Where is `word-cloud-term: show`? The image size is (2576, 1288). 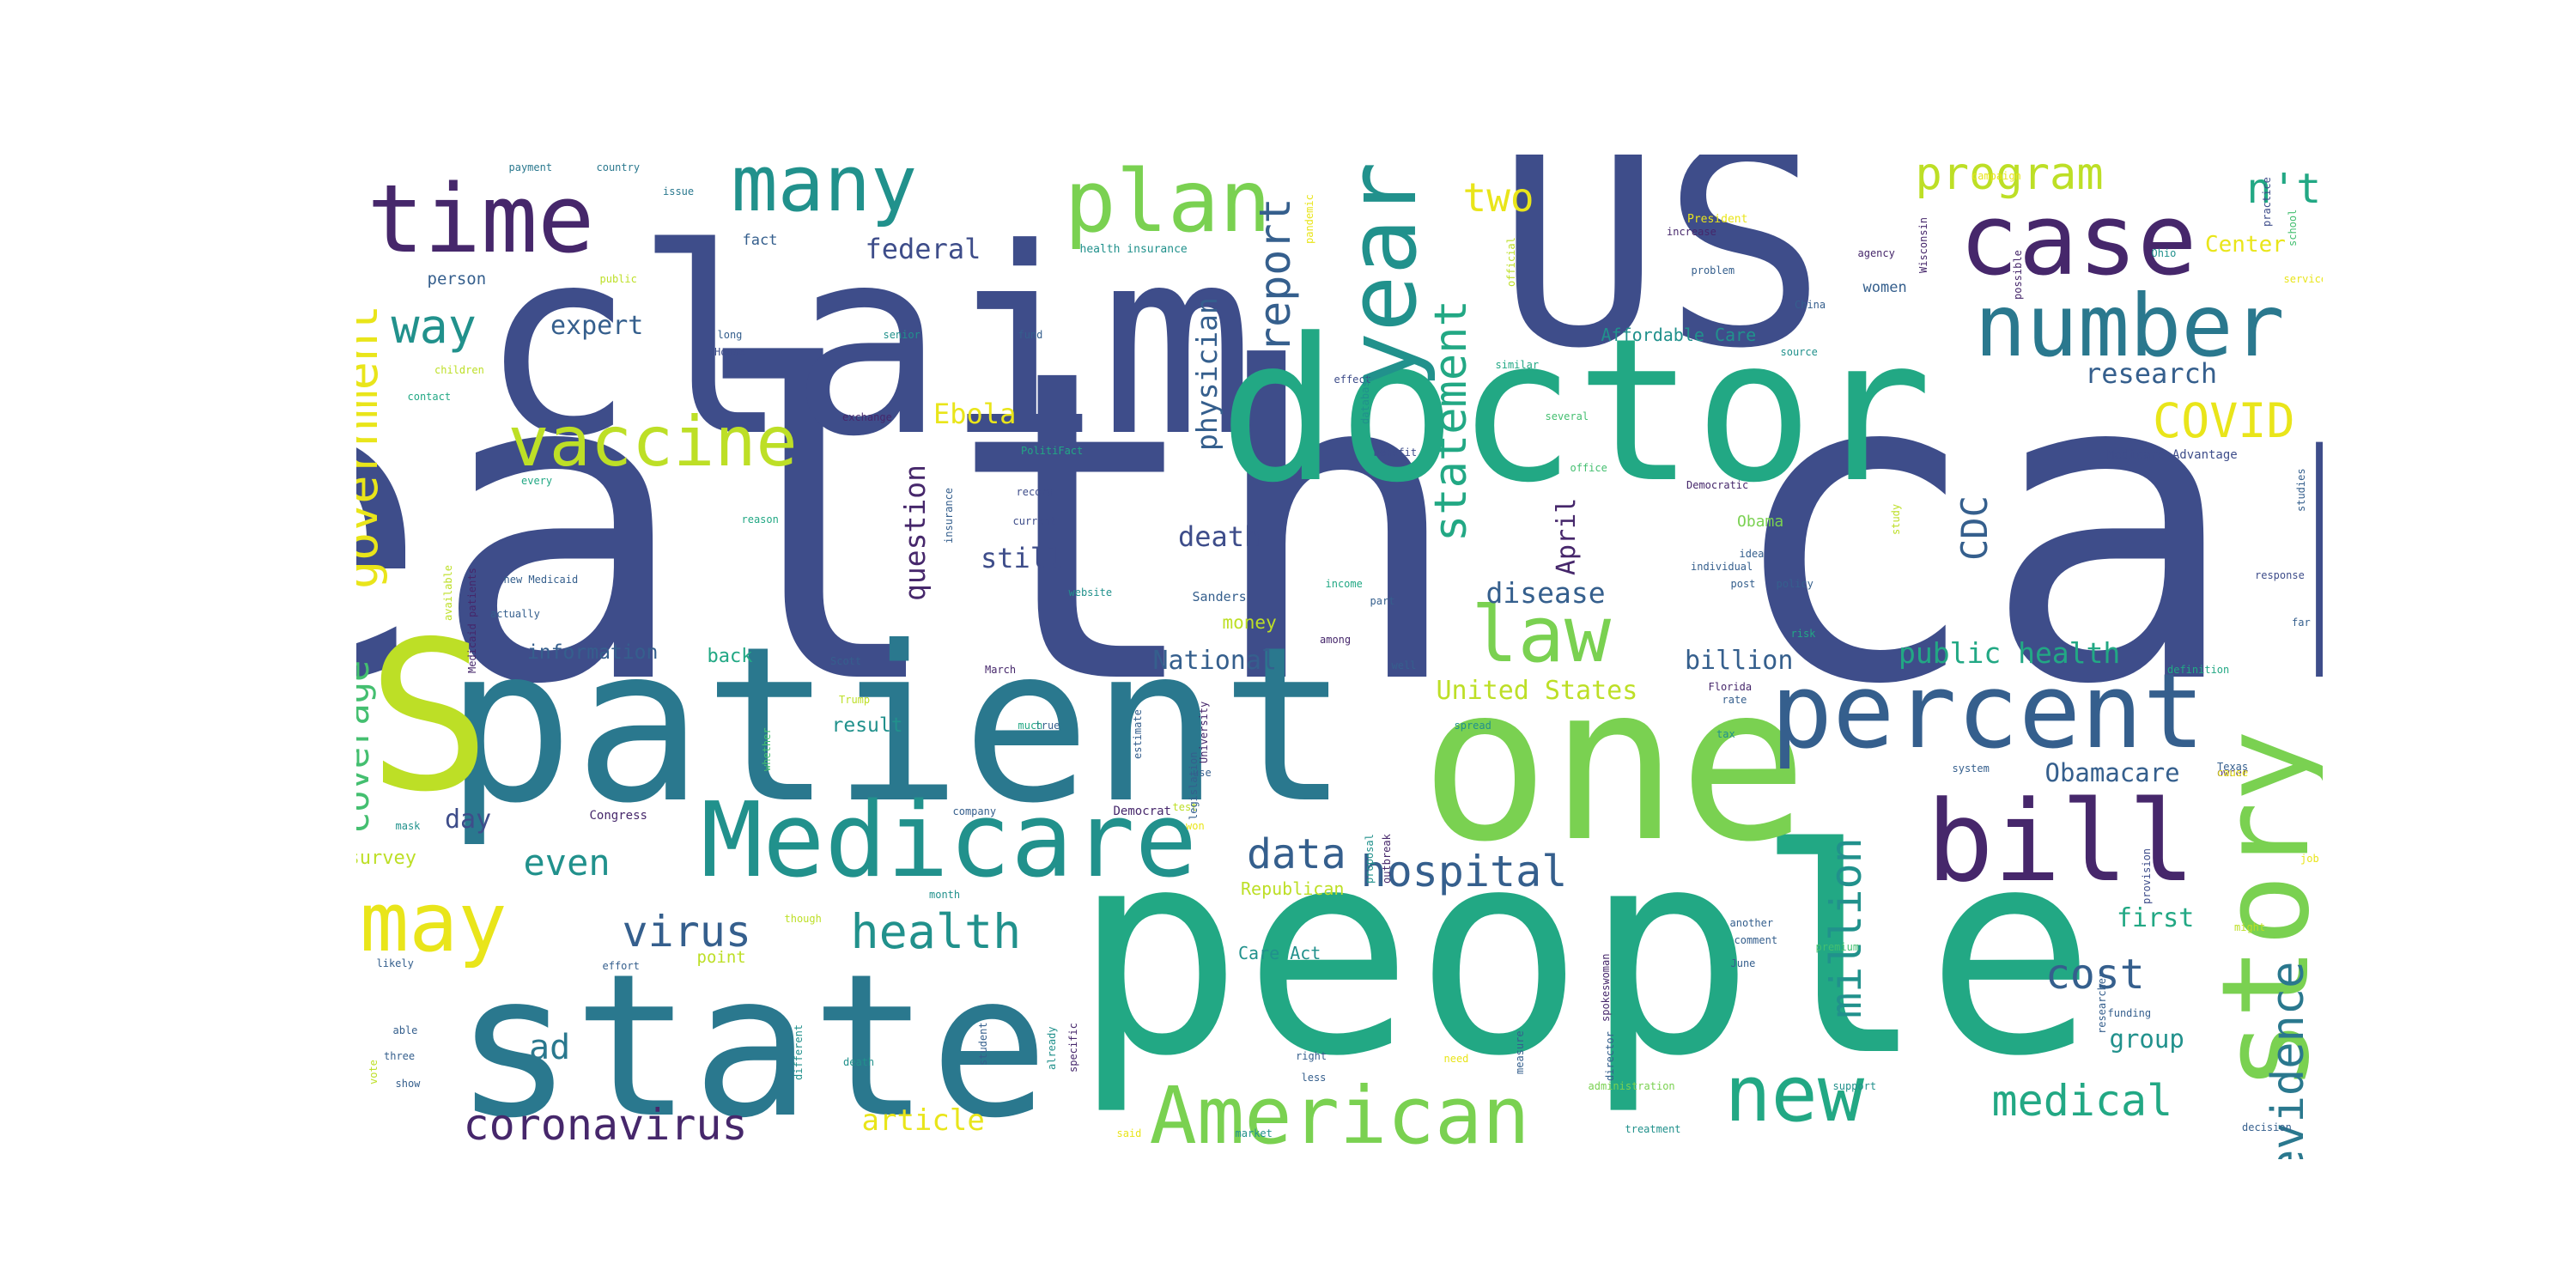 word-cloud-term: show is located at coordinates (408, 1084).